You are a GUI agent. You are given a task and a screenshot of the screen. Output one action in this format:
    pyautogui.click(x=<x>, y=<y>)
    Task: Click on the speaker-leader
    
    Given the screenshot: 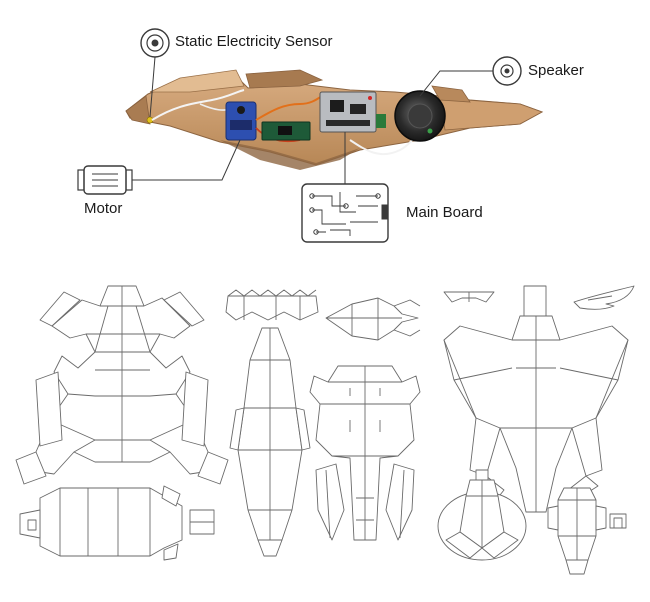 What is the action you would take?
    pyautogui.click(x=456, y=83)
    